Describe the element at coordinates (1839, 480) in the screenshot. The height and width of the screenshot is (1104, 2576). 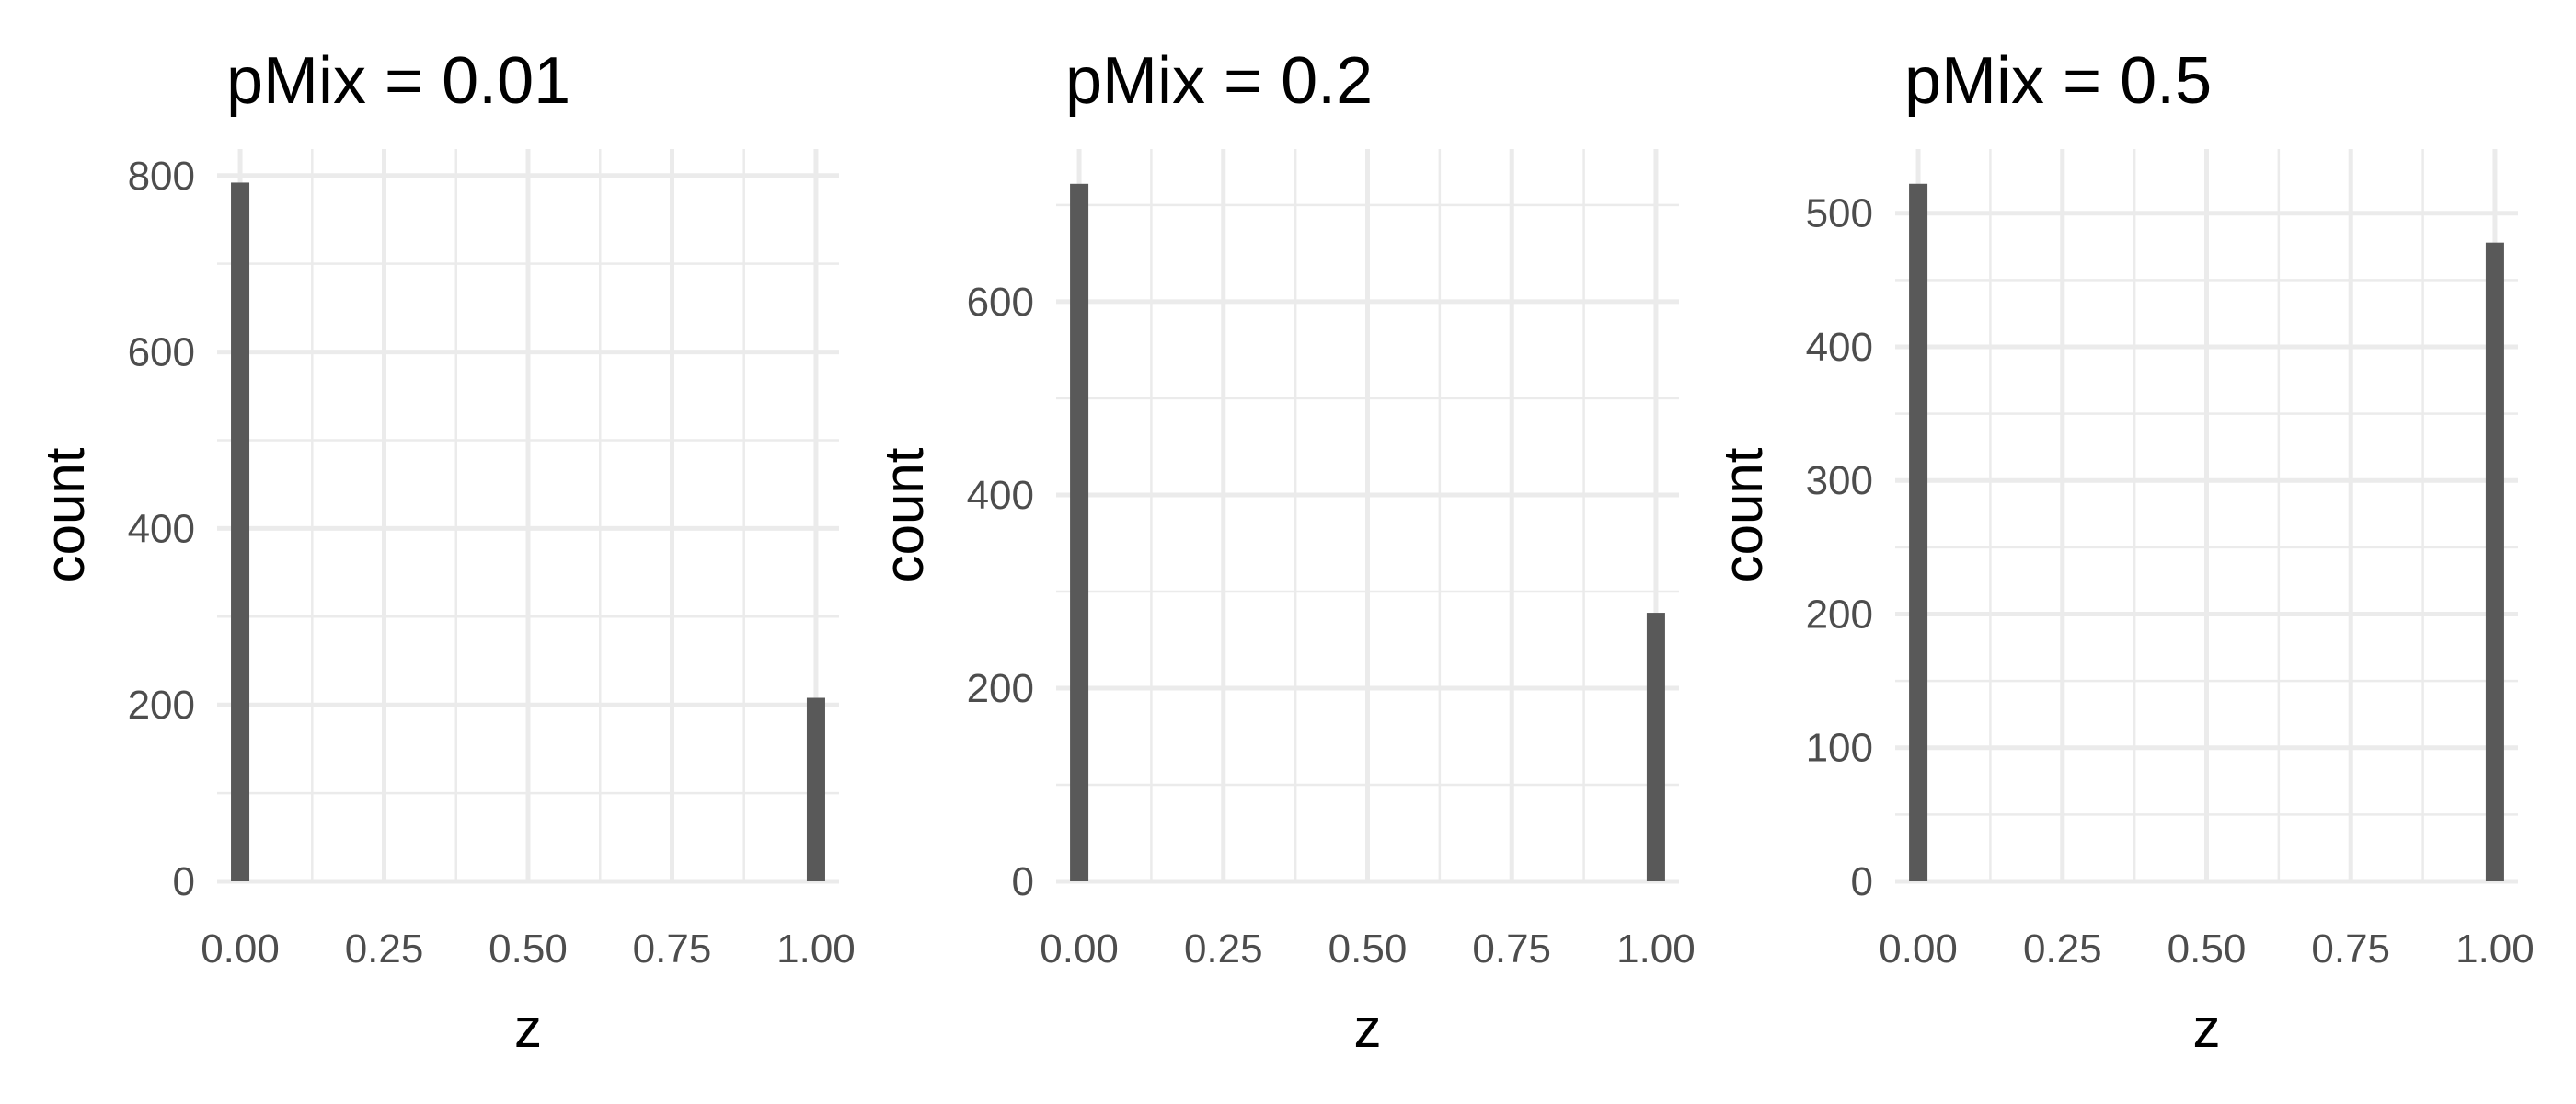
I see `y-tick-label: 300` at that location.